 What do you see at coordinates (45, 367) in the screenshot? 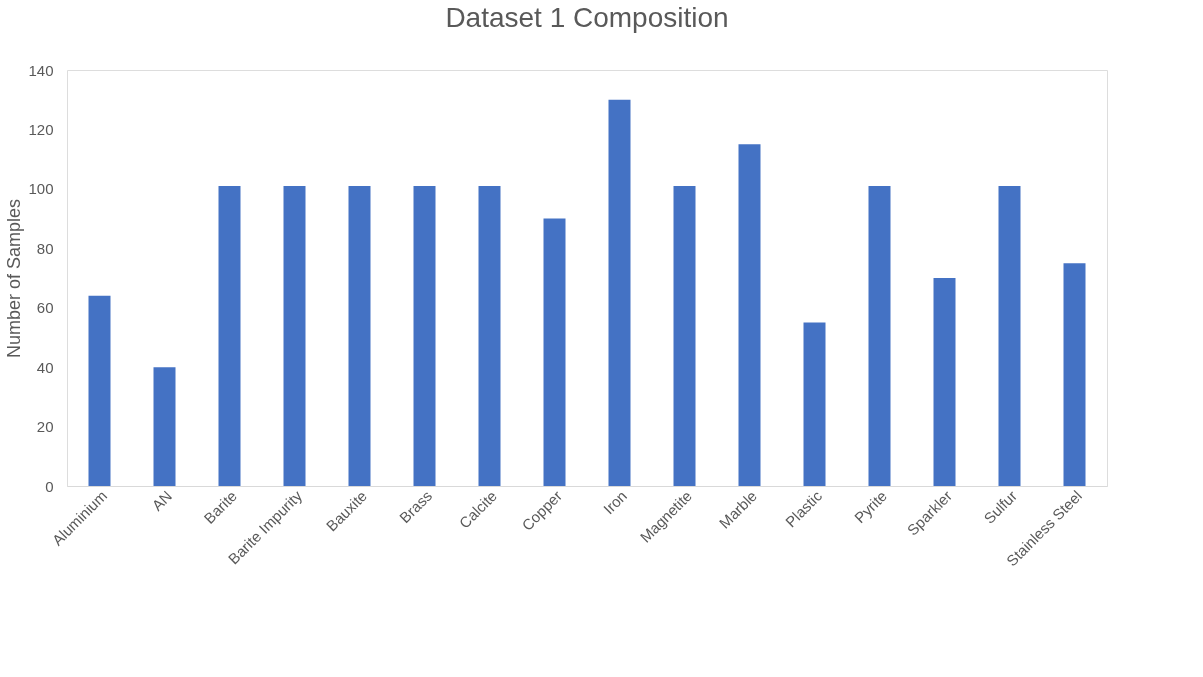
I see `y-tick-label: 40` at bounding box center [45, 367].